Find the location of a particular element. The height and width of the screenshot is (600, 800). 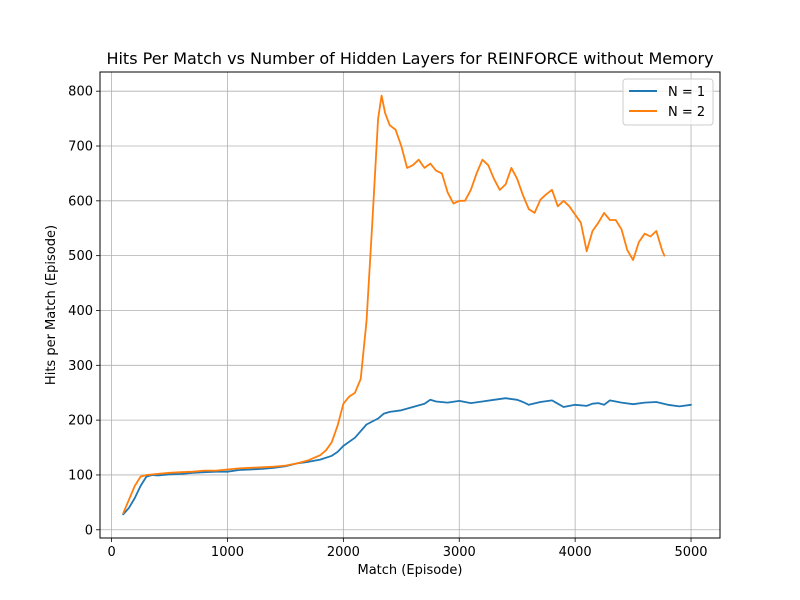

x-tick-label: 4000 is located at coordinates (575, 552).